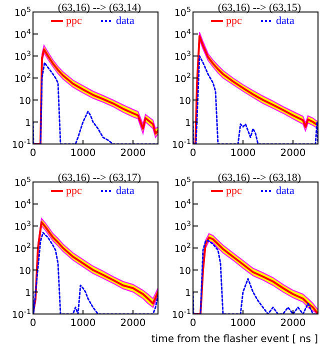 Image resolution: width=320 pixels, height=350 pixels. I want to click on chart-title: (63,16) --> (63,15), so click(260, 8).